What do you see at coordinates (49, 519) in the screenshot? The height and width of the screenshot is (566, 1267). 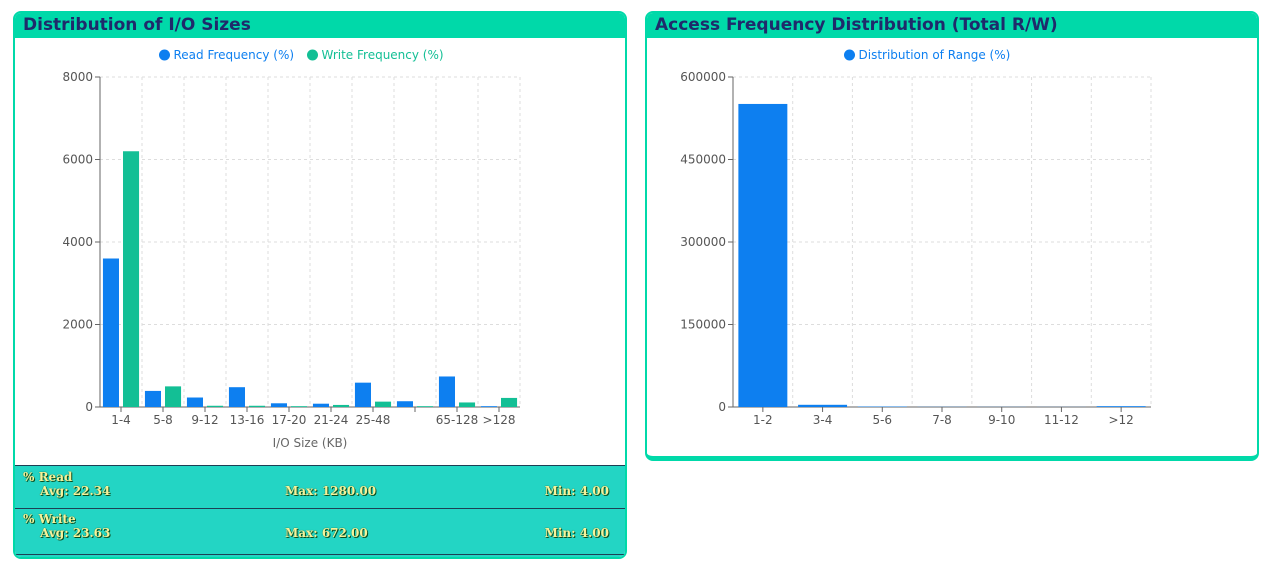 I see `write-stats-title: % Write` at bounding box center [49, 519].